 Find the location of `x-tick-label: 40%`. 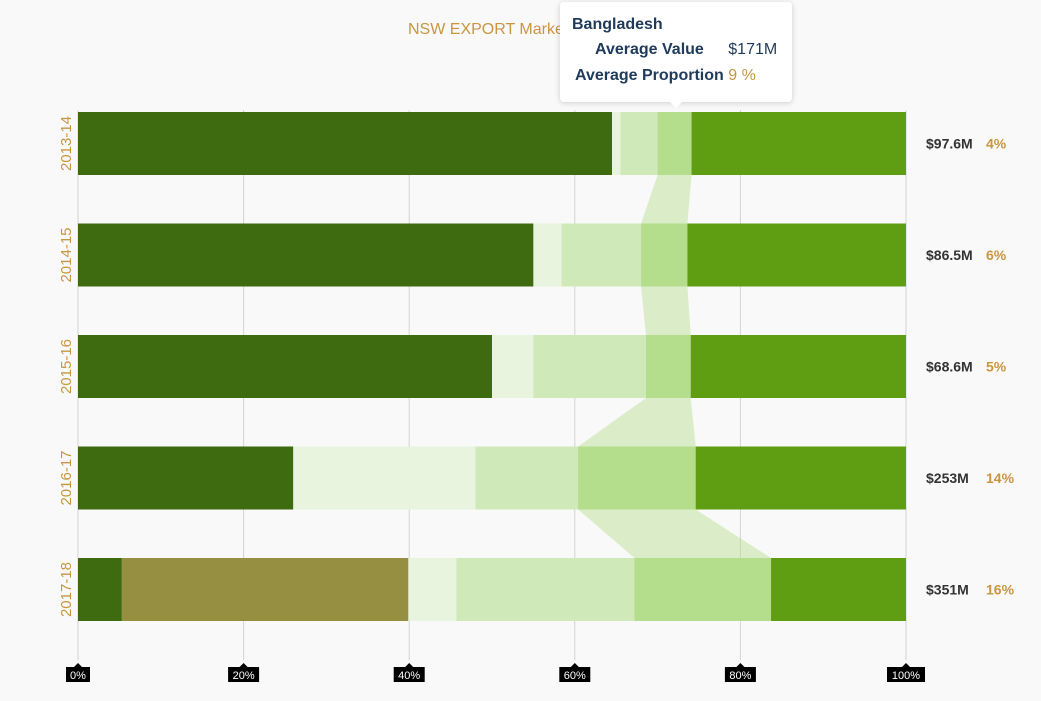

x-tick-label: 40% is located at coordinates (409, 676).